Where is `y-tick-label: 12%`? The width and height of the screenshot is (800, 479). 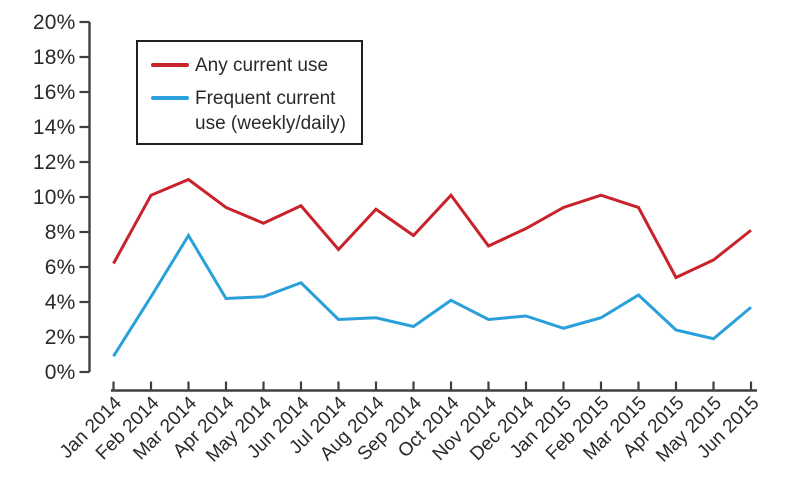
y-tick-label: 12% is located at coordinates (54, 162).